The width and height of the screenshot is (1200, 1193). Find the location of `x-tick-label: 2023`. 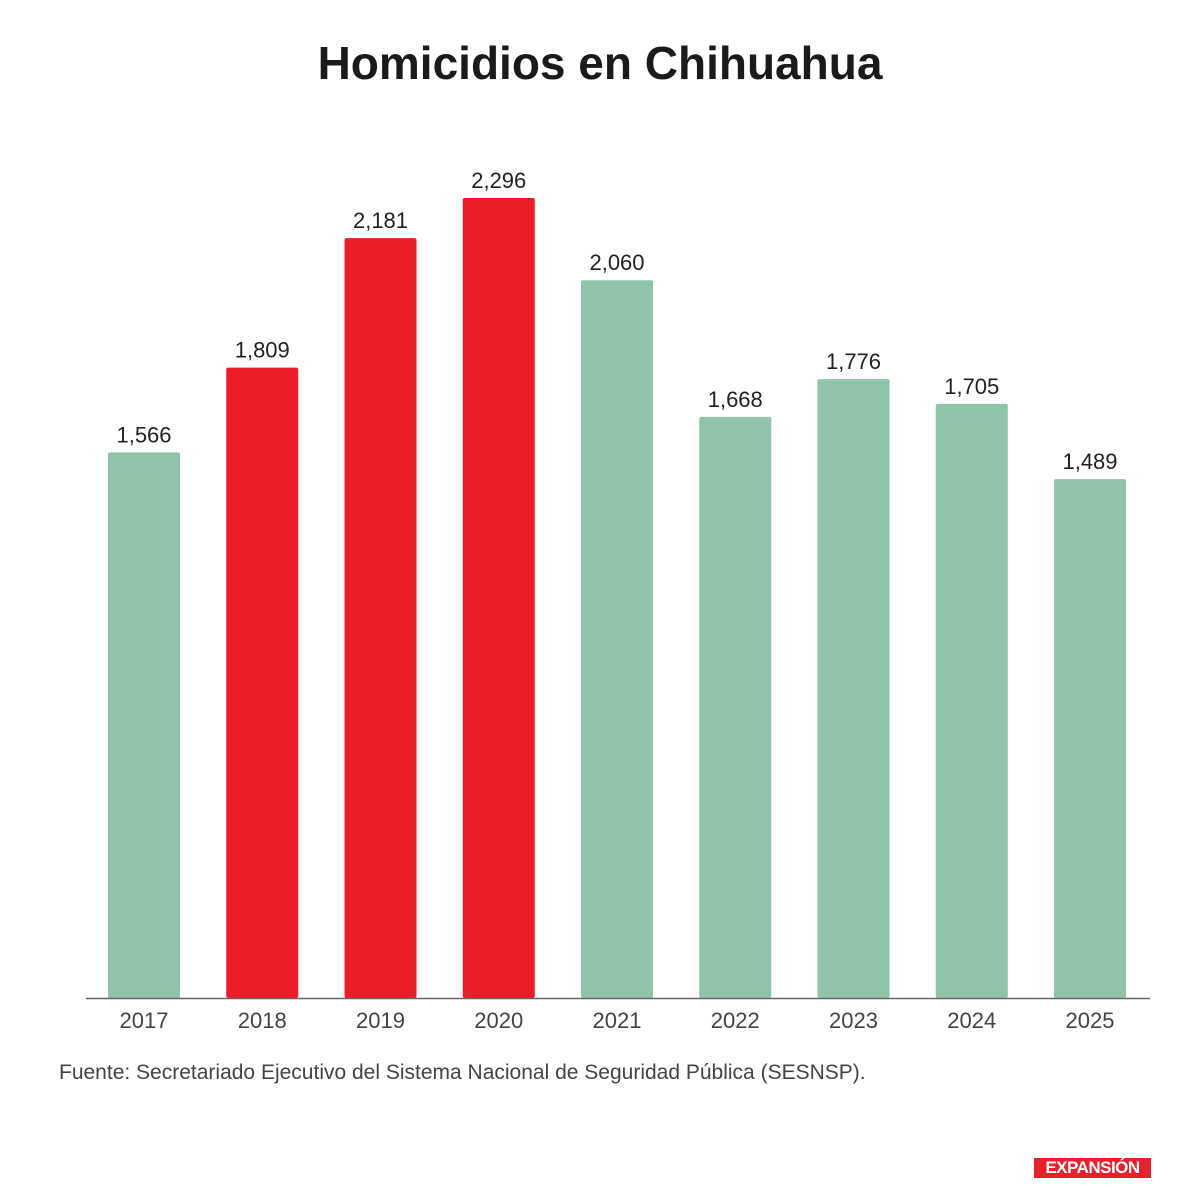

x-tick-label: 2023 is located at coordinates (853, 1020).